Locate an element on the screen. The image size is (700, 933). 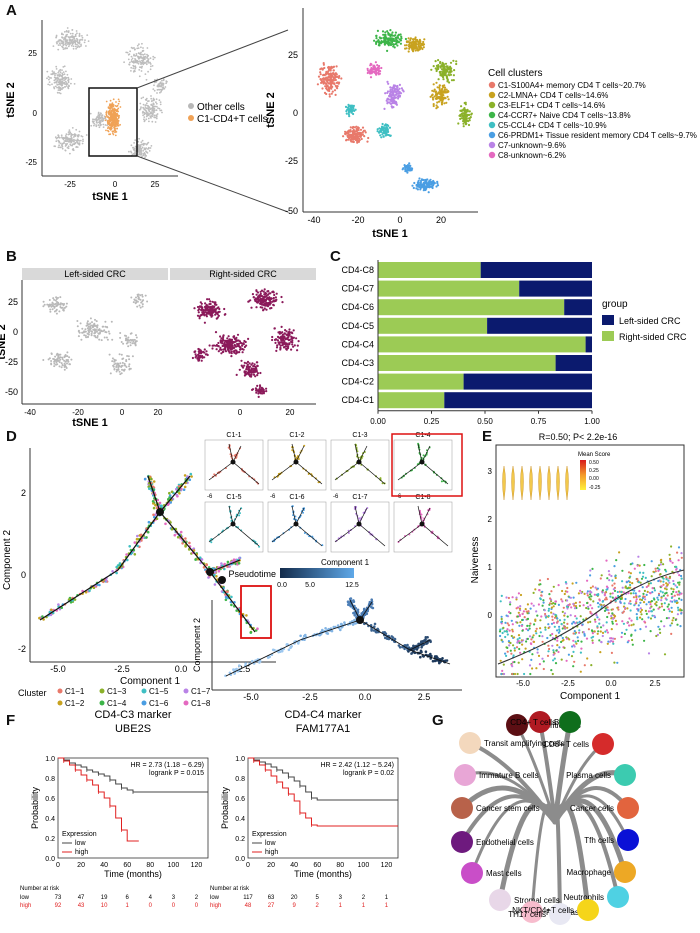
panel-label-e: E is located at coordinates (487, 436).